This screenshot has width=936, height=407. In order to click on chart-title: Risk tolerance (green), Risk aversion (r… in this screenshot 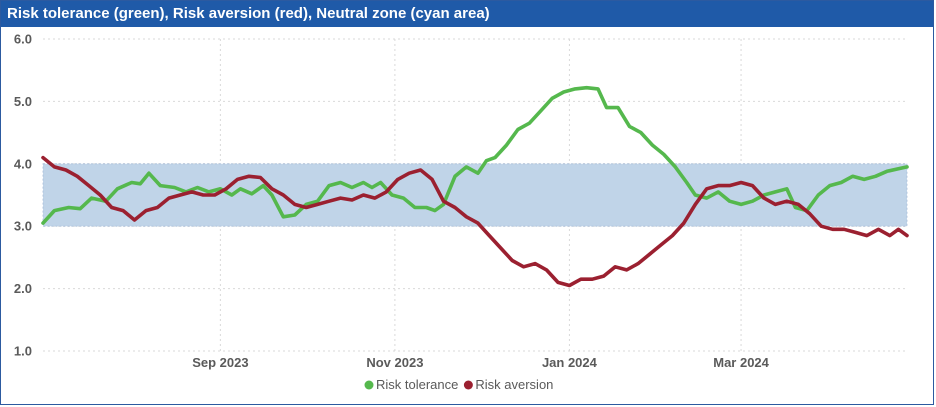, I will do `click(467, 14)`.